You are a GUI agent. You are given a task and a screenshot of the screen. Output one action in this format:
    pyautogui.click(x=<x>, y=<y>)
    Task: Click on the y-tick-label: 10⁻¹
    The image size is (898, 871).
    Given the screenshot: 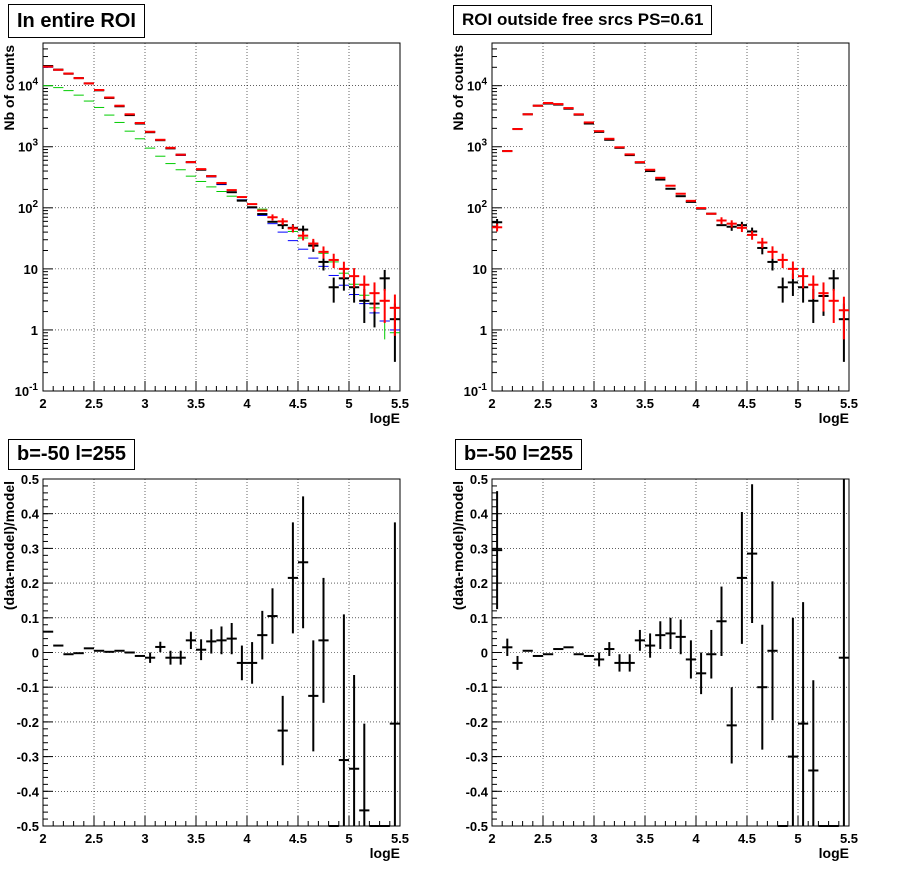 What is the action you would take?
    pyautogui.click(x=476, y=390)
    